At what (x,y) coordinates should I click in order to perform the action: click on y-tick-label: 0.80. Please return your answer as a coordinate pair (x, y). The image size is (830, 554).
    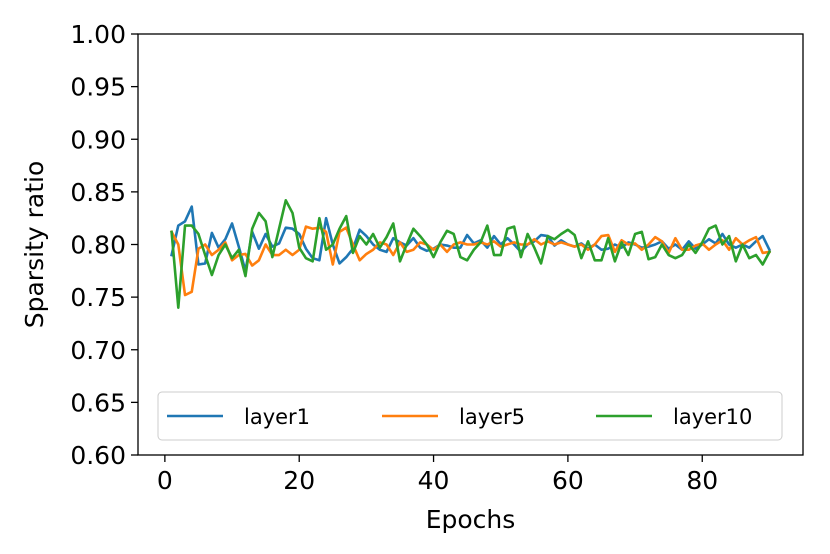
    Looking at the image, I should click on (98, 245).